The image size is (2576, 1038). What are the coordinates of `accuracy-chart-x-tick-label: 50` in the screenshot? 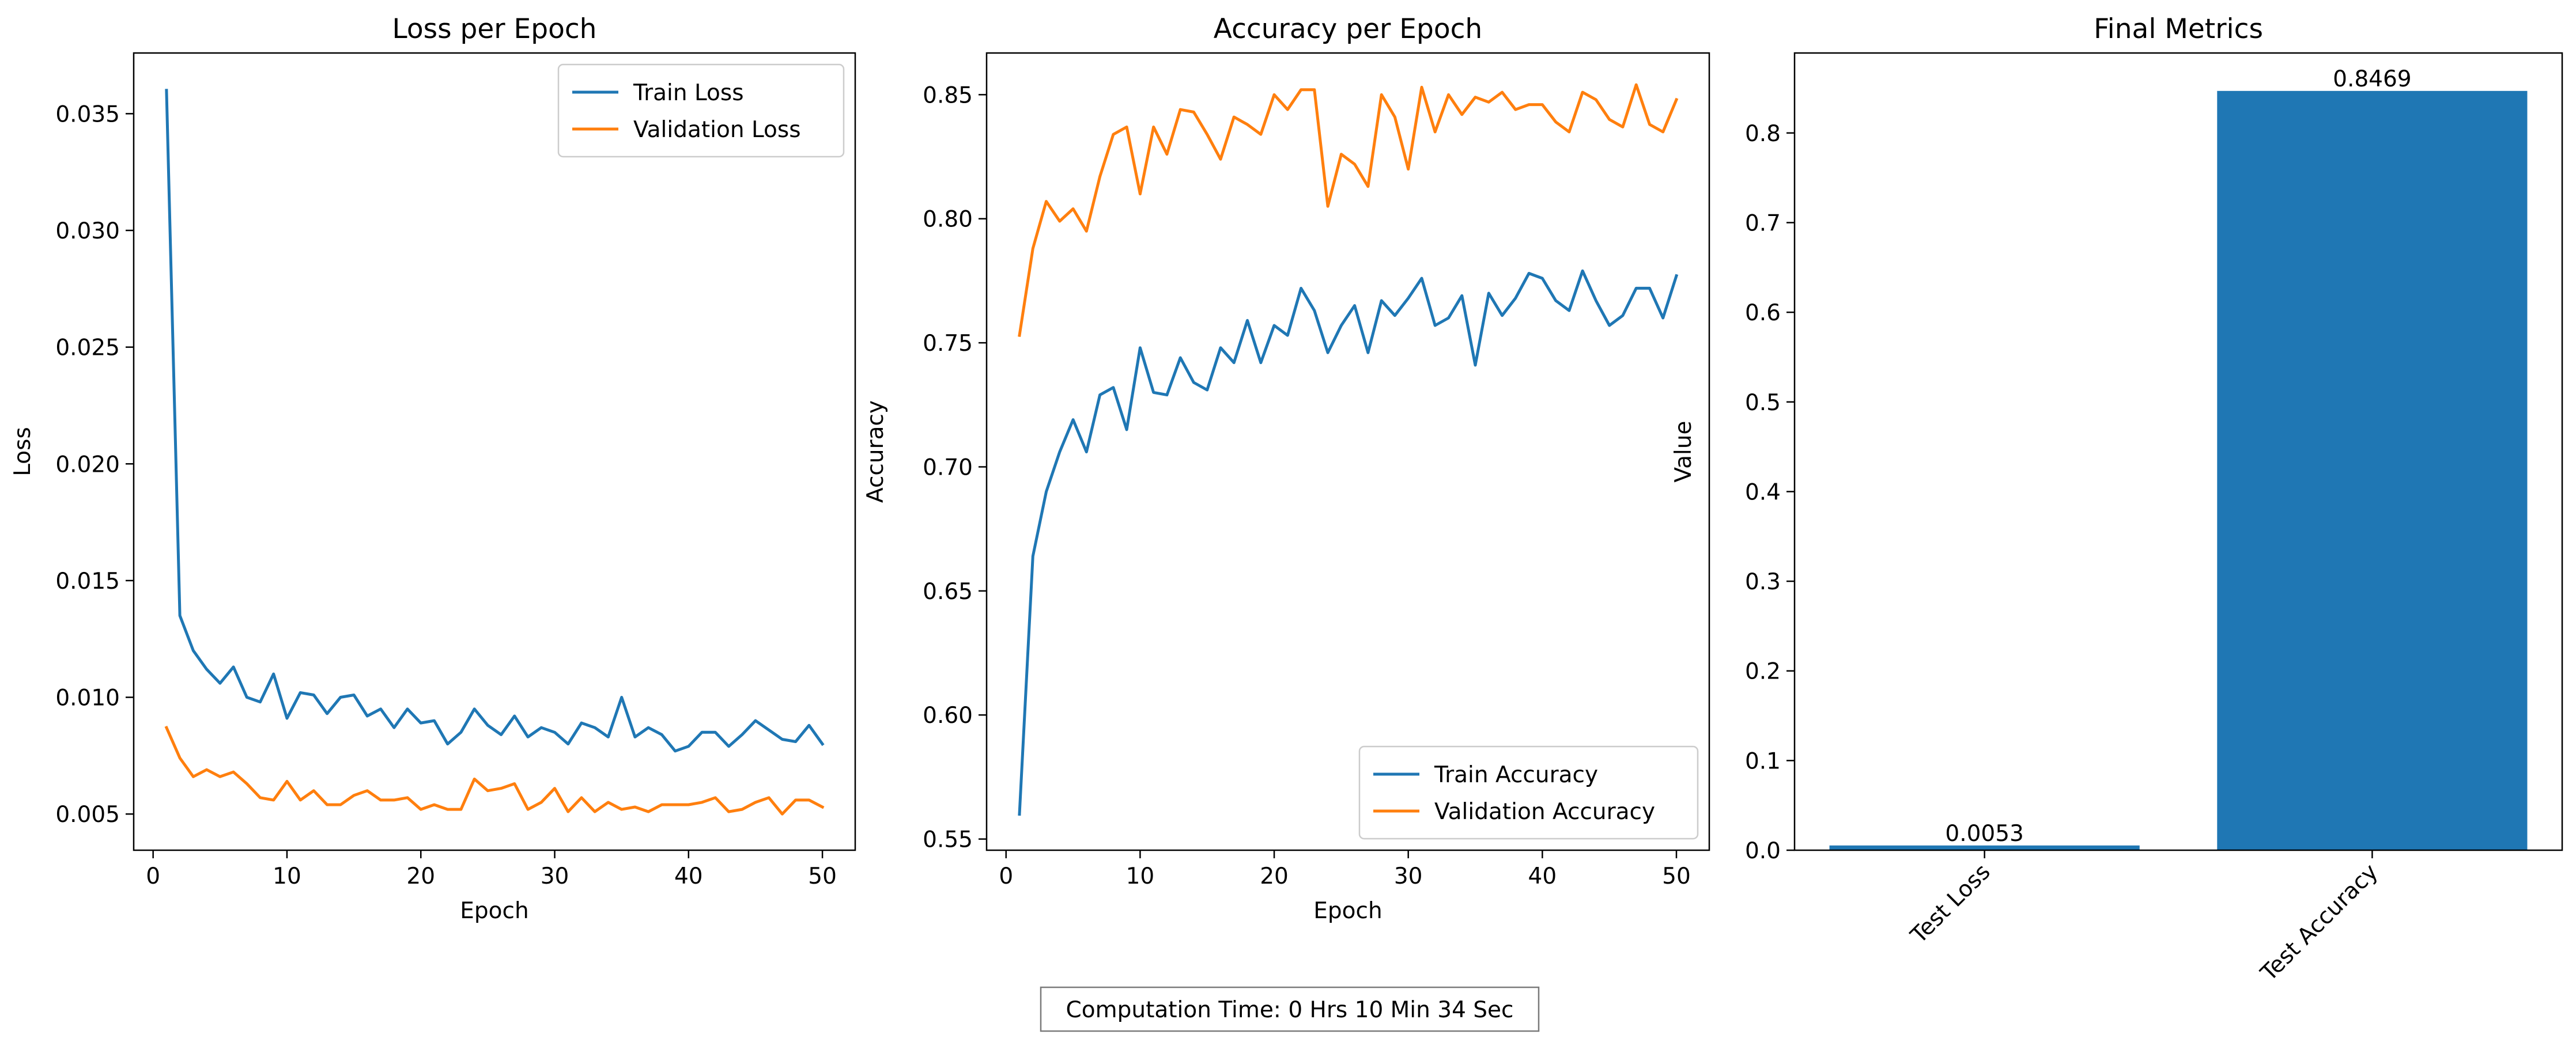 It's located at (1676, 876).